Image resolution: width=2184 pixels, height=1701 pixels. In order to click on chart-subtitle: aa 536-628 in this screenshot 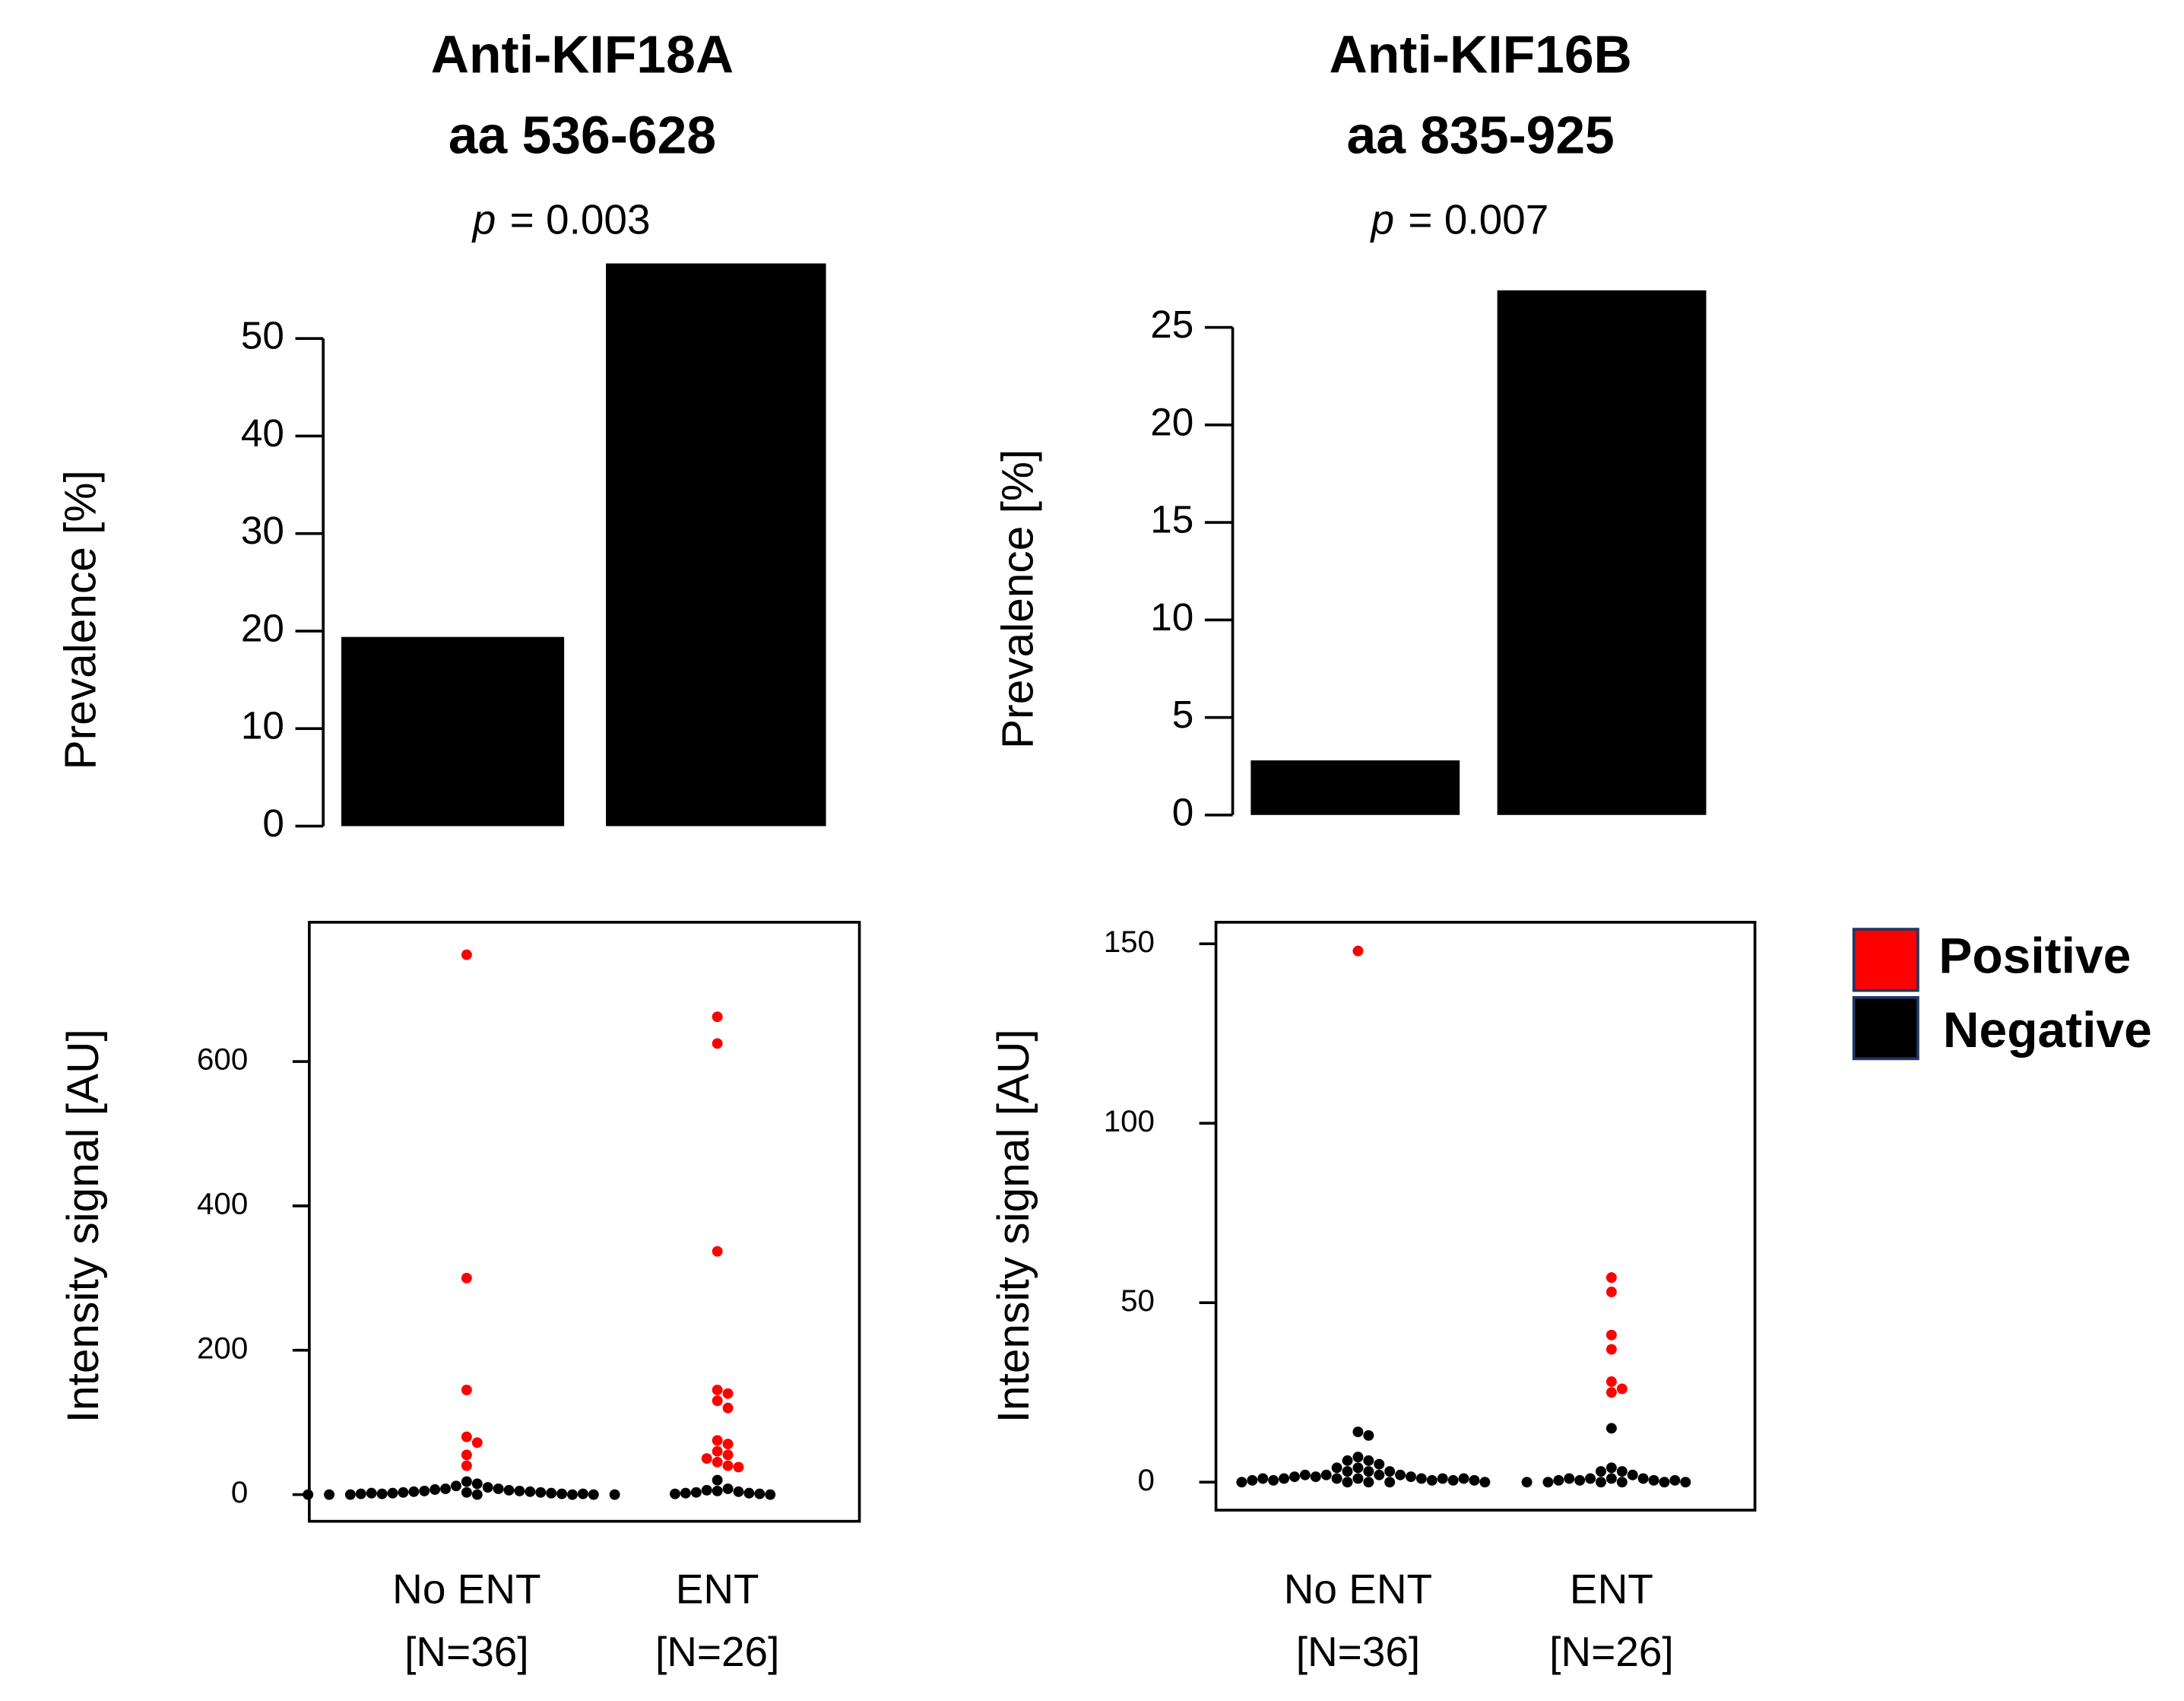, I will do `click(582, 135)`.